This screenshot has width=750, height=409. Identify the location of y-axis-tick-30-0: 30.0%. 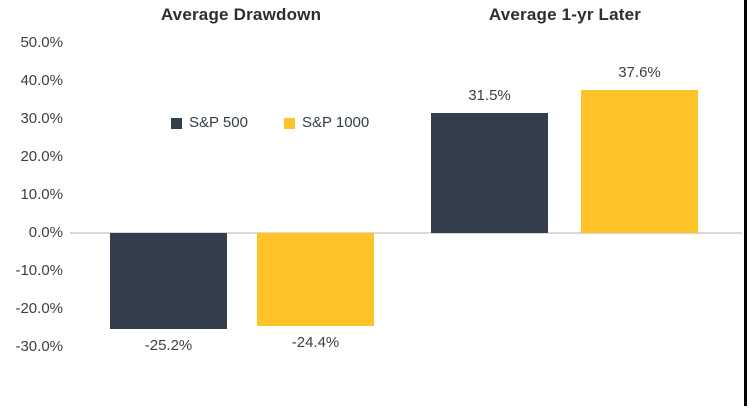
(41, 118).